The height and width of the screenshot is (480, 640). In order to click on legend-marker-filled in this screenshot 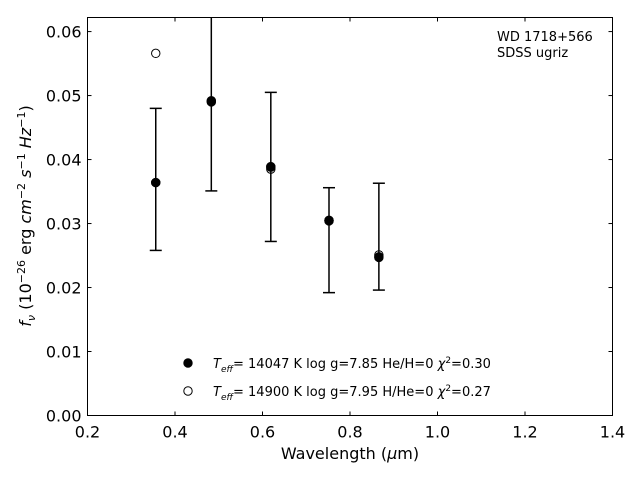, I will do `click(188, 363)`.